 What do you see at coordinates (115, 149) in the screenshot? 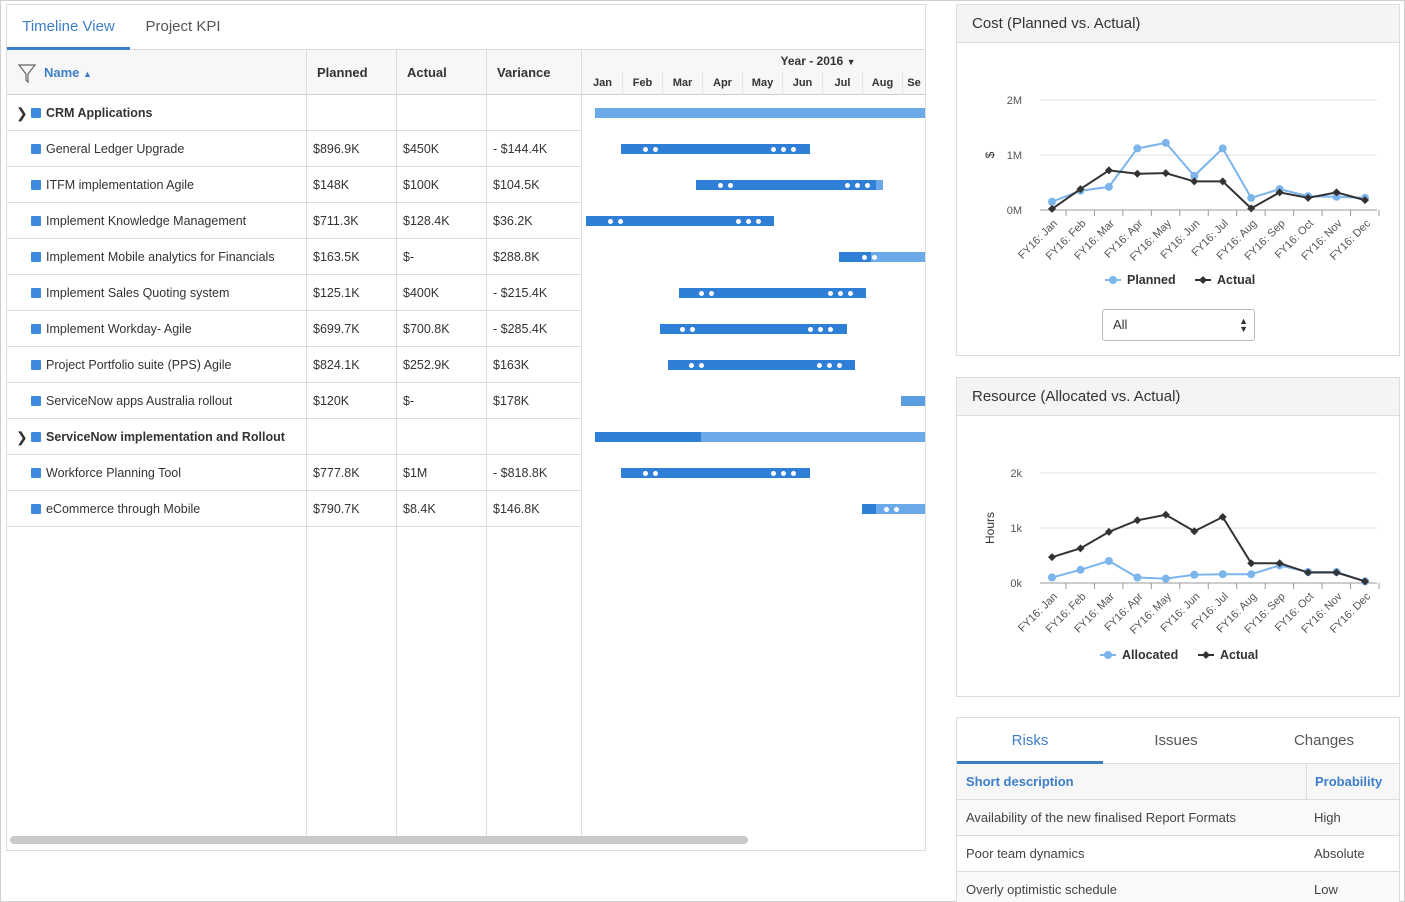
I see `row-name: General Ledger Upgrade` at bounding box center [115, 149].